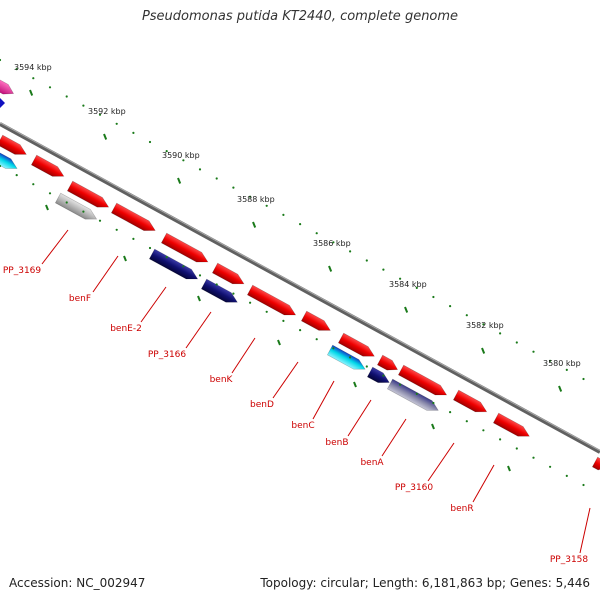 The height and width of the screenshot is (600, 600). What do you see at coordinates (33, 67) in the screenshot?
I see `tick-label: 3594 kbp` at bounding box center [33, 67].